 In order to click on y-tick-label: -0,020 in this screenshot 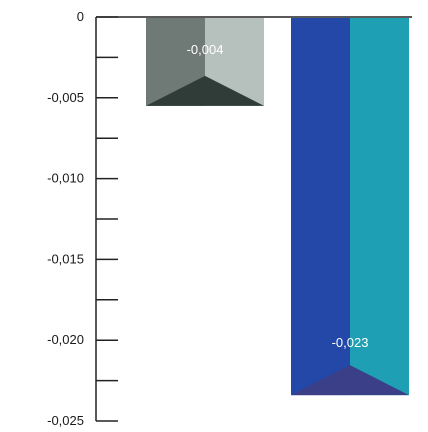, I will do `click(65, 339)`.